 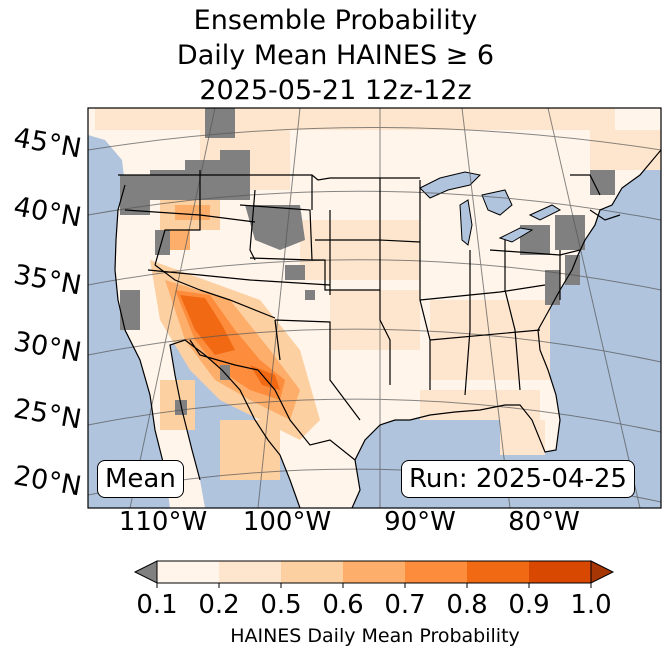 I want to click on colorbar-label: HAINES Daily Mean Probability, so click(x=375, y=636).